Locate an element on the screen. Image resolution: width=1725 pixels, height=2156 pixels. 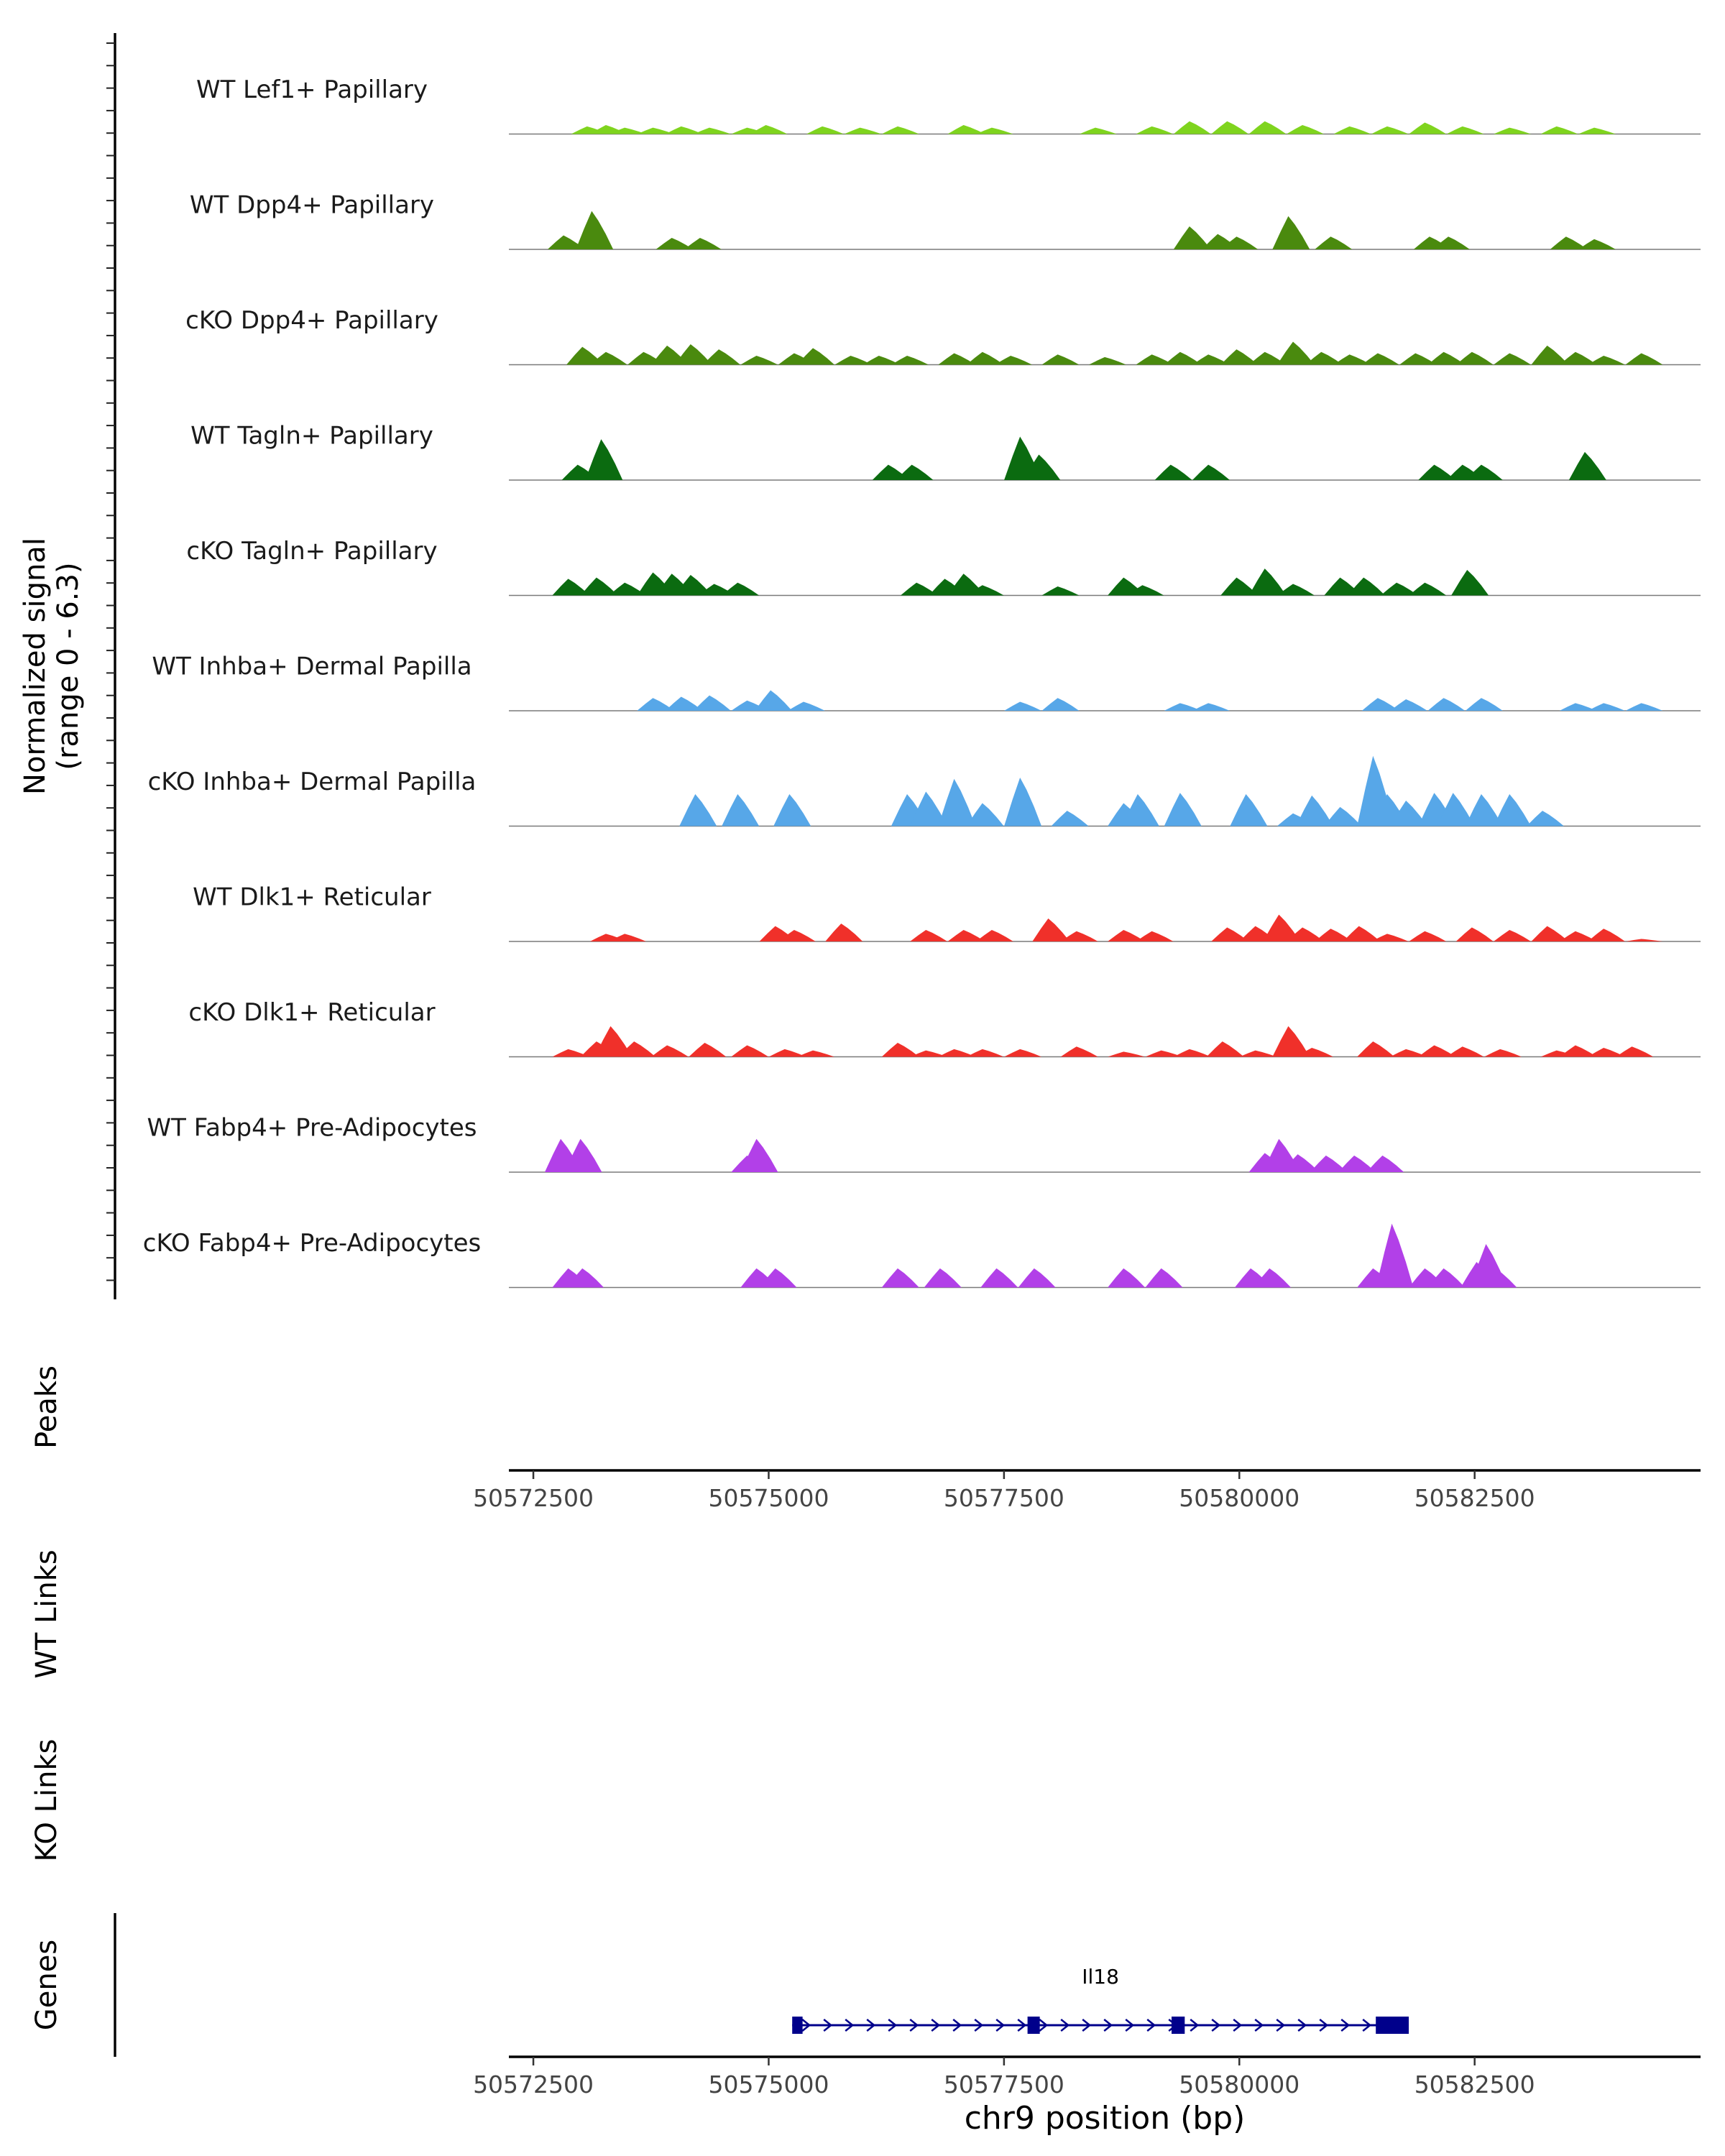
track-label-2: cKO Dpp4+ Papillary is located at coordinates (311, 321).